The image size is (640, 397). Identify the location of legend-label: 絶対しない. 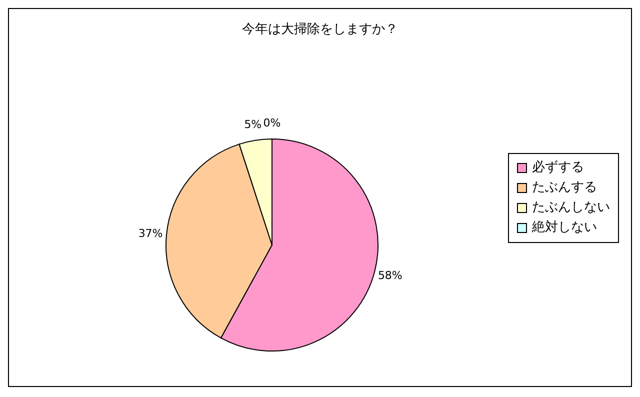
(564, 227).